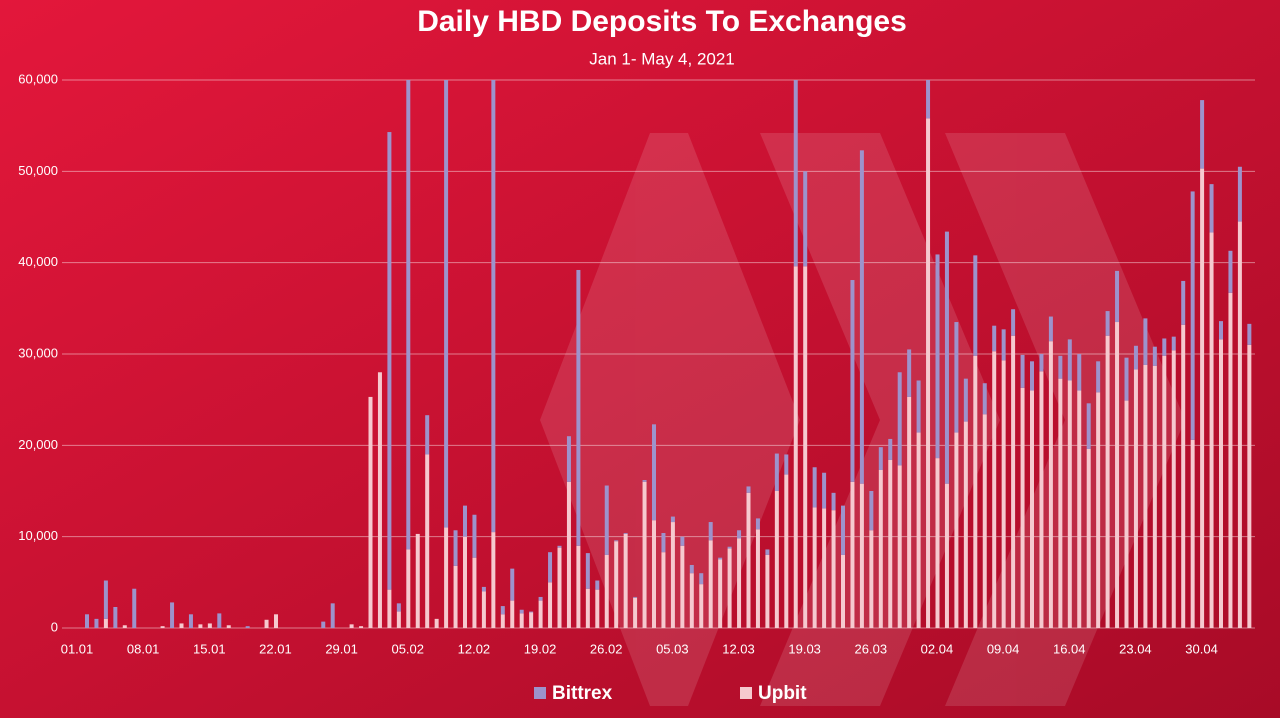  What do you see at coordinates (782, 693) in the screenshot?
I see `legend-label: Upbit` at bounding box center [782, 693].